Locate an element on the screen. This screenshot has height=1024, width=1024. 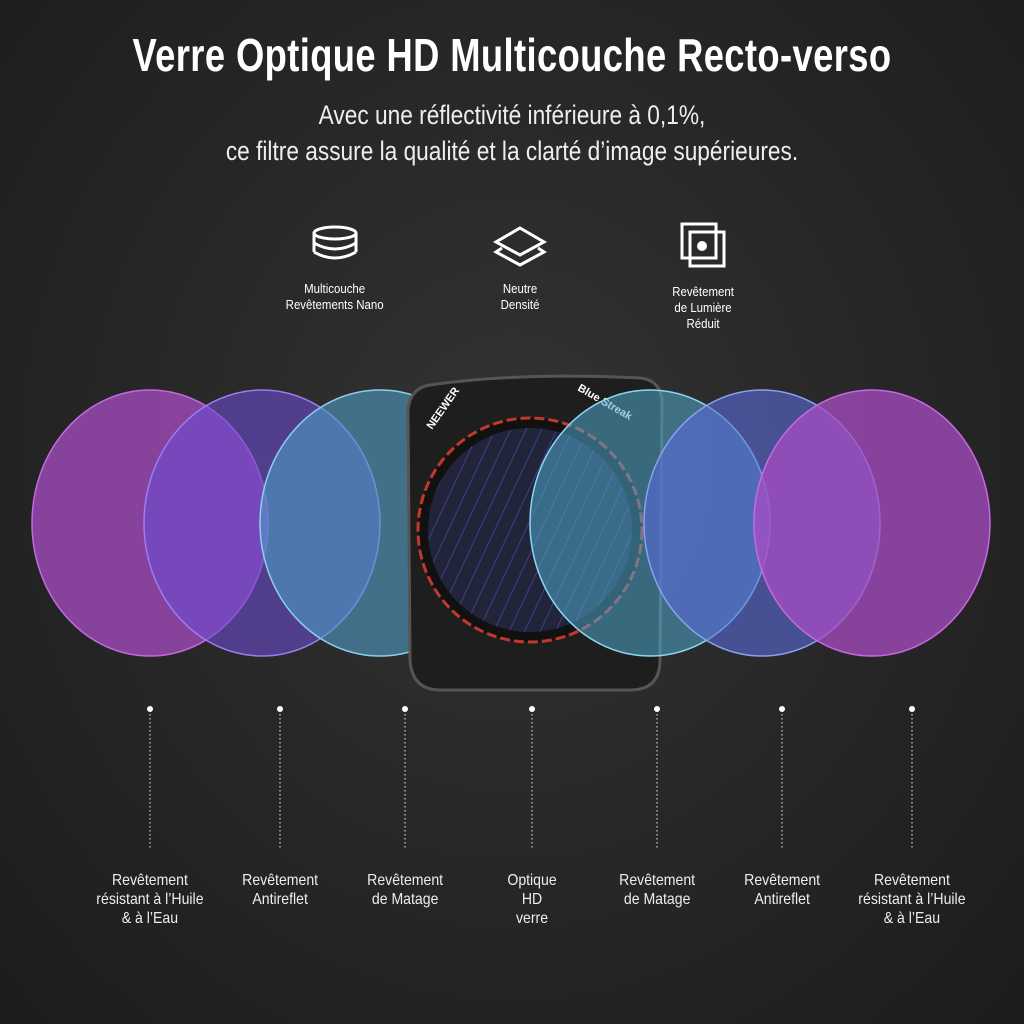
layer-label-line: HD is located at coordinates (532, 899).